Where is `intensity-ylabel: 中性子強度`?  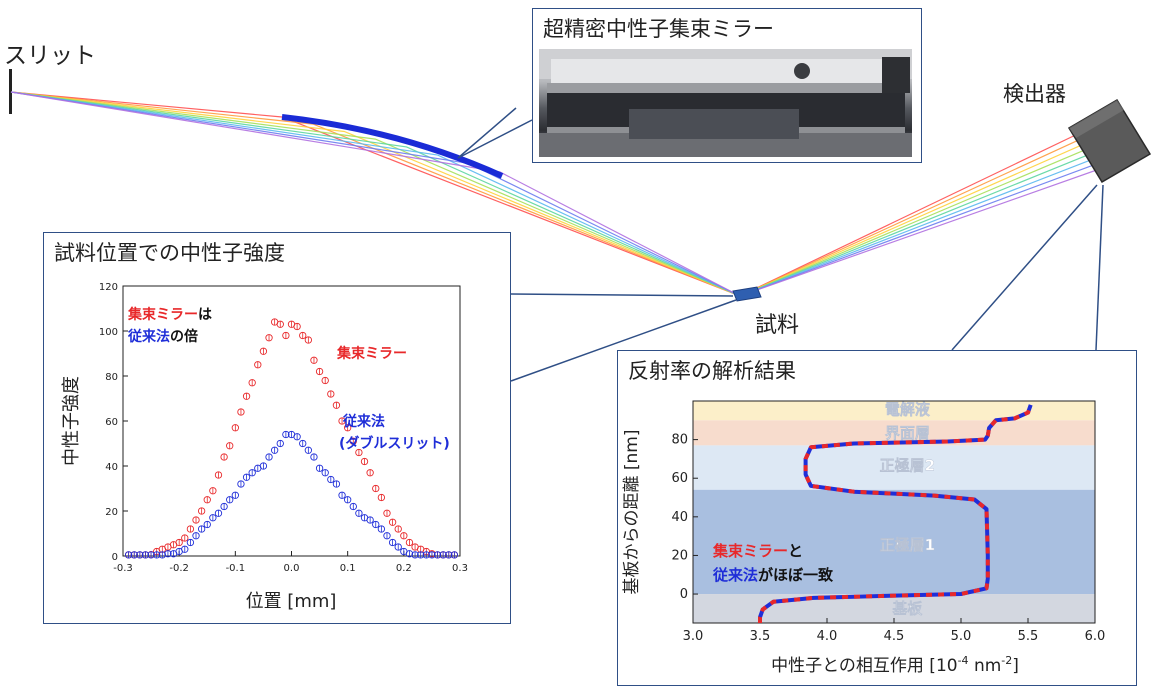
intensity-ylabel: 中性子強度 is located at coordinates (71, 421).